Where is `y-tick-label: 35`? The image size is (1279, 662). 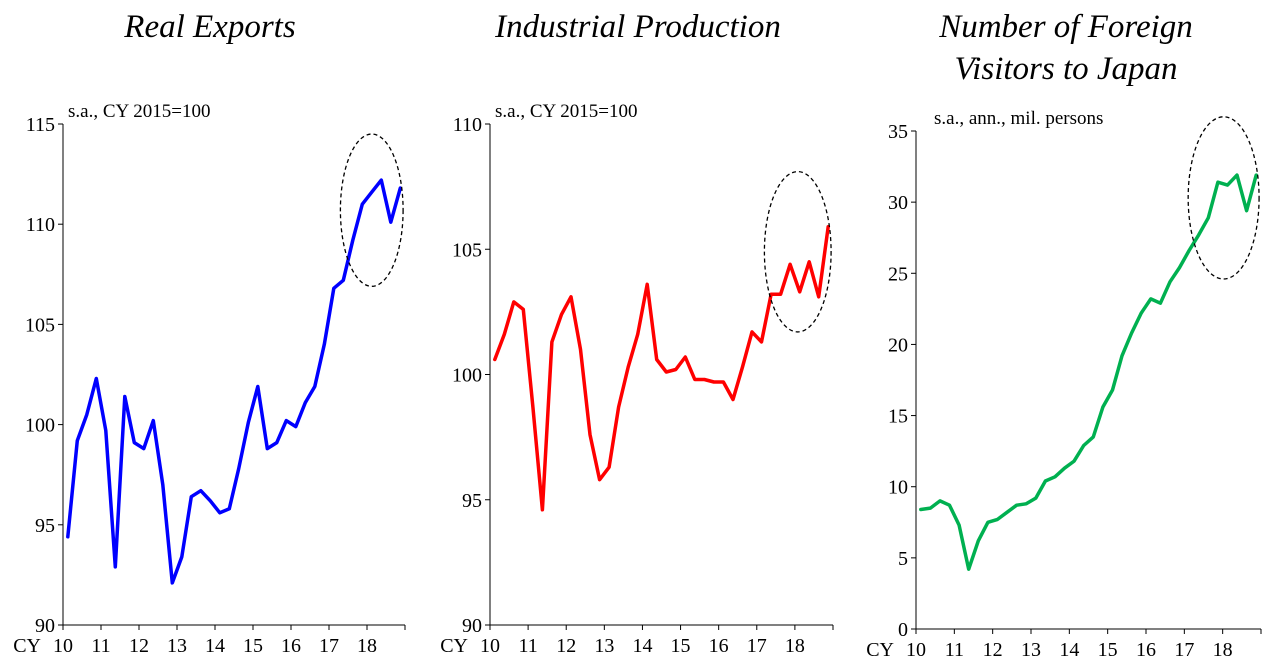 y-tick-label: 35 is located at coordinates (898, 132).